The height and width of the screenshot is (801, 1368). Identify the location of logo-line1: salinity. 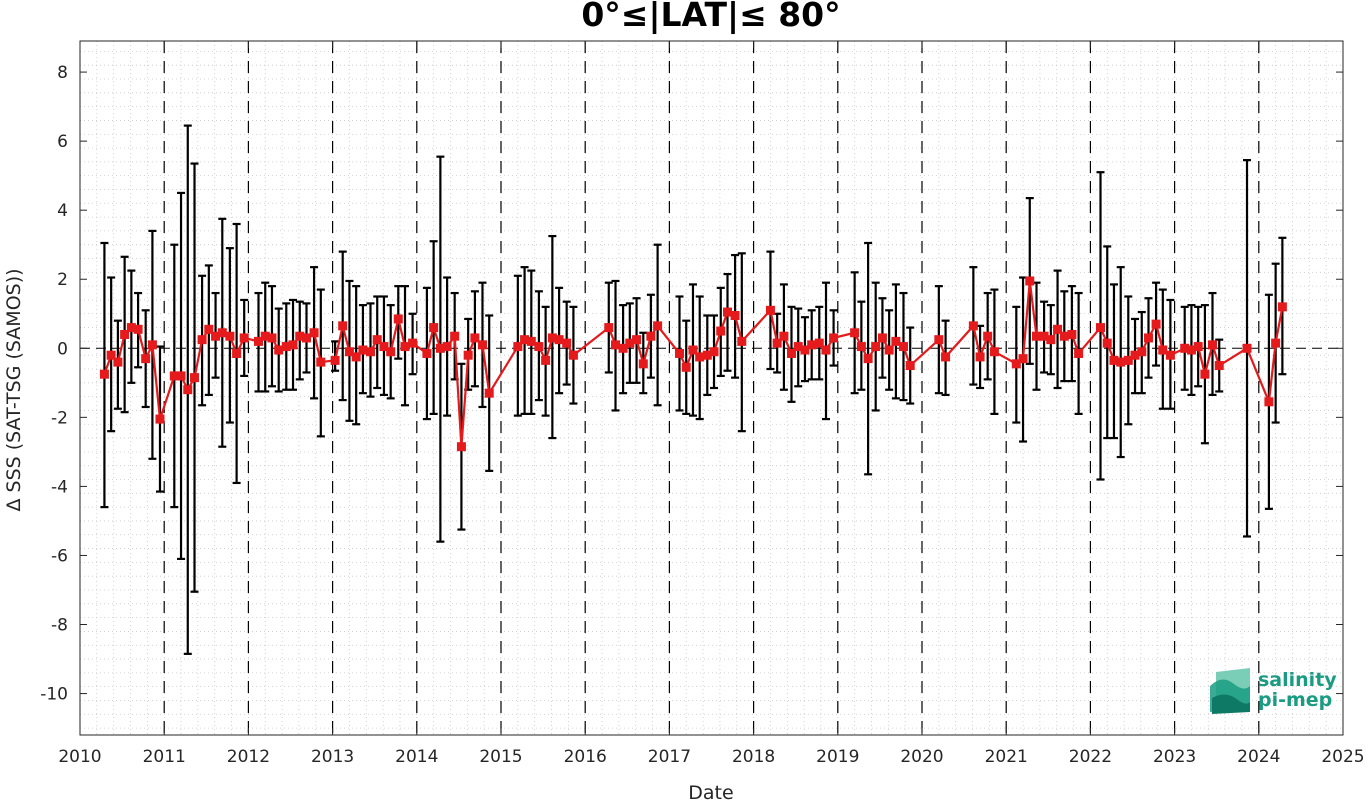
(1297, 680).